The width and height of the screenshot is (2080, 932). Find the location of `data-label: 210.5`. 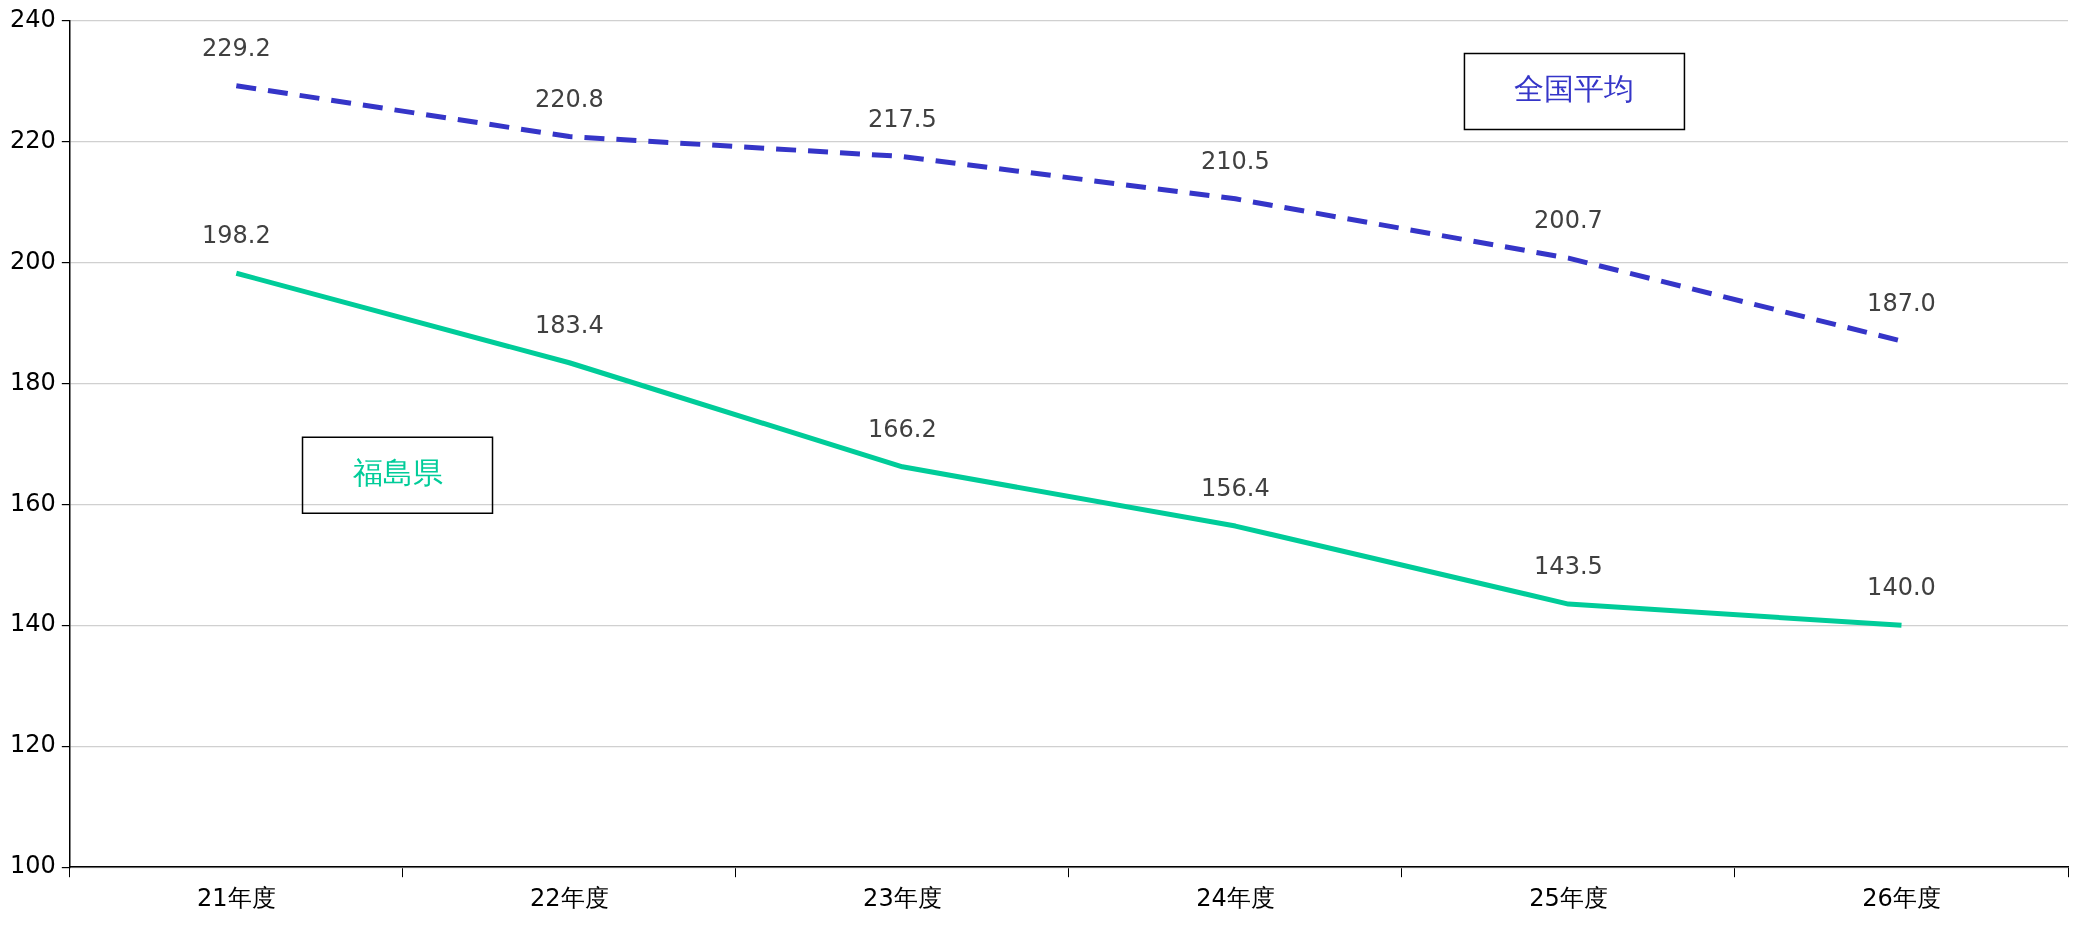

data-label: 210.5 is located at coordinates (1235, 161).